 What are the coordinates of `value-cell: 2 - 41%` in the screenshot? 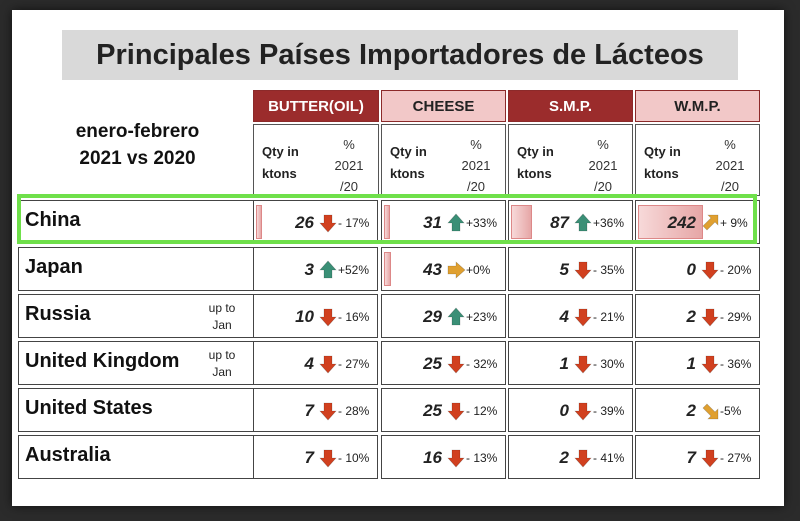 It's located at (570, 457).